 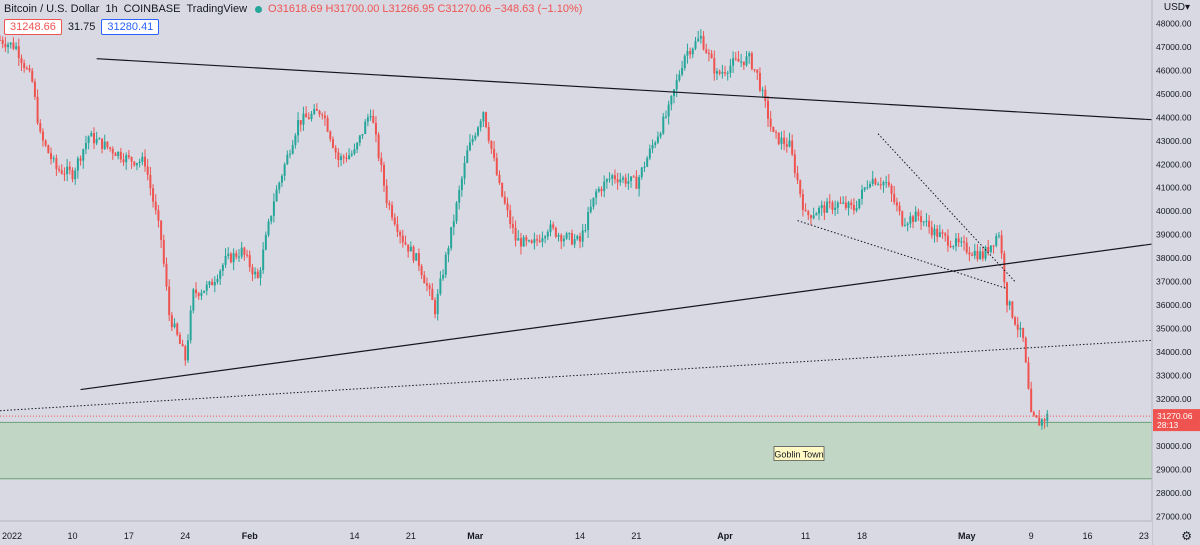 I want to click on x-tick-label: 21, so click(x=411, y=536).